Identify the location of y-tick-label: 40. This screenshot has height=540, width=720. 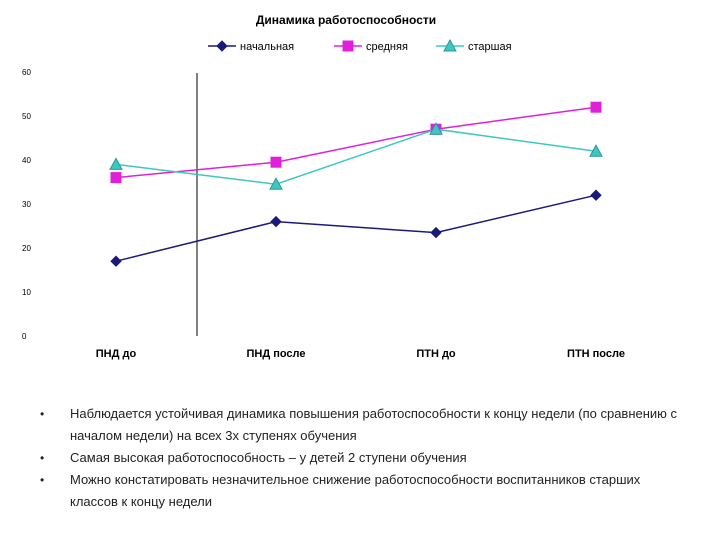
(26, 160).